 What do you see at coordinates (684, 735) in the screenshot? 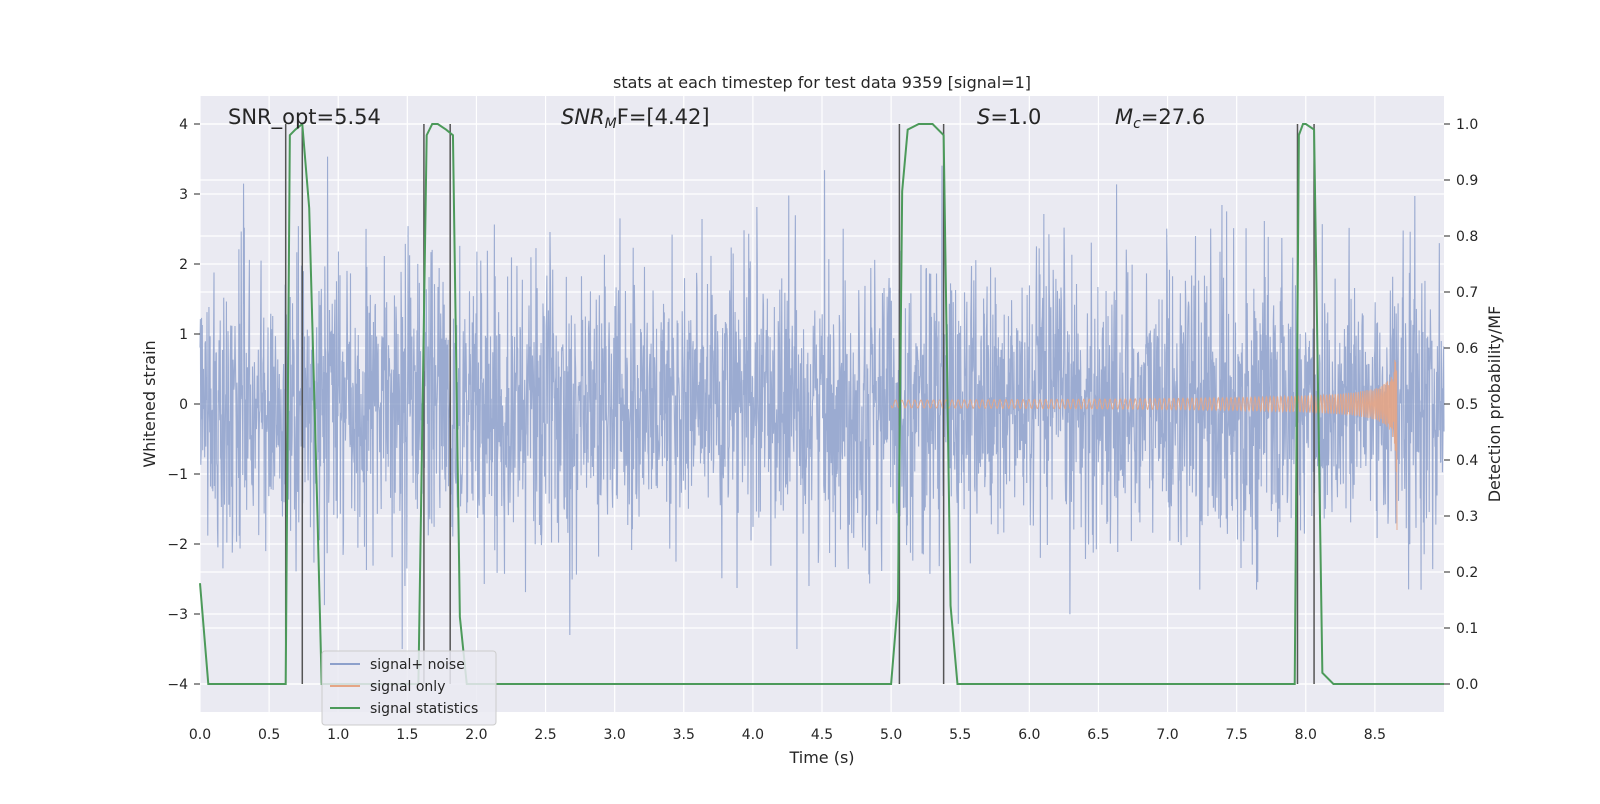
I see `x-tick-7: 3.5` at bounding box center [684, 735].